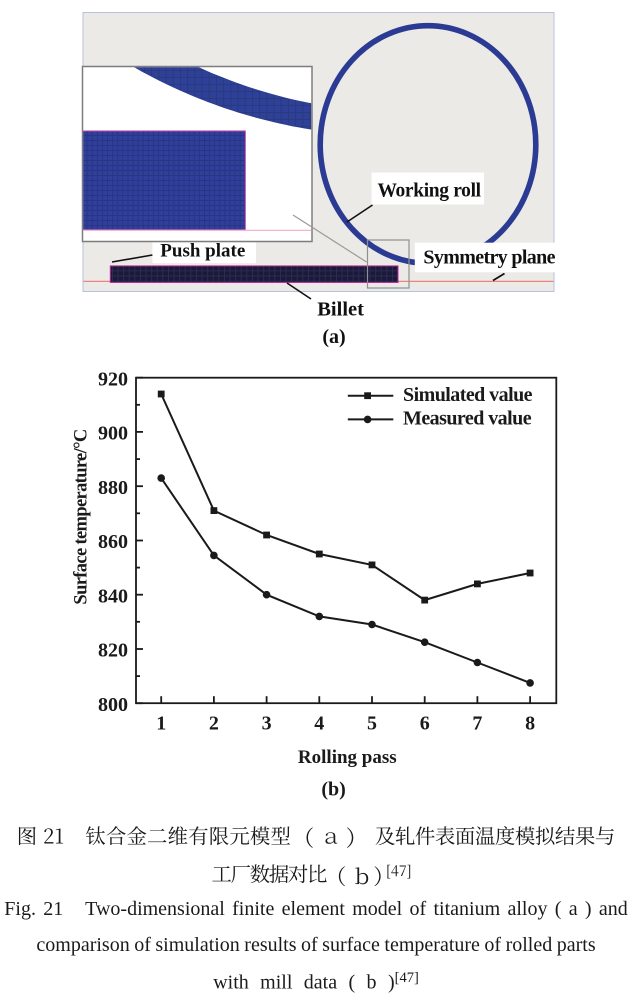 The image size is (632, 1005). I want to click on svg-text: Measured value, so click(467, 419).